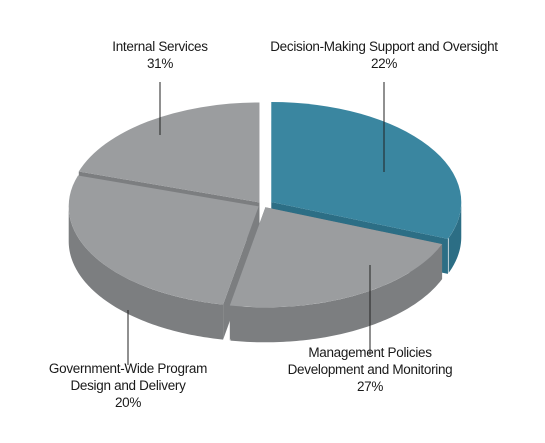  I want to click on slice-name-0-0: Internal Services, so click(160, 46).